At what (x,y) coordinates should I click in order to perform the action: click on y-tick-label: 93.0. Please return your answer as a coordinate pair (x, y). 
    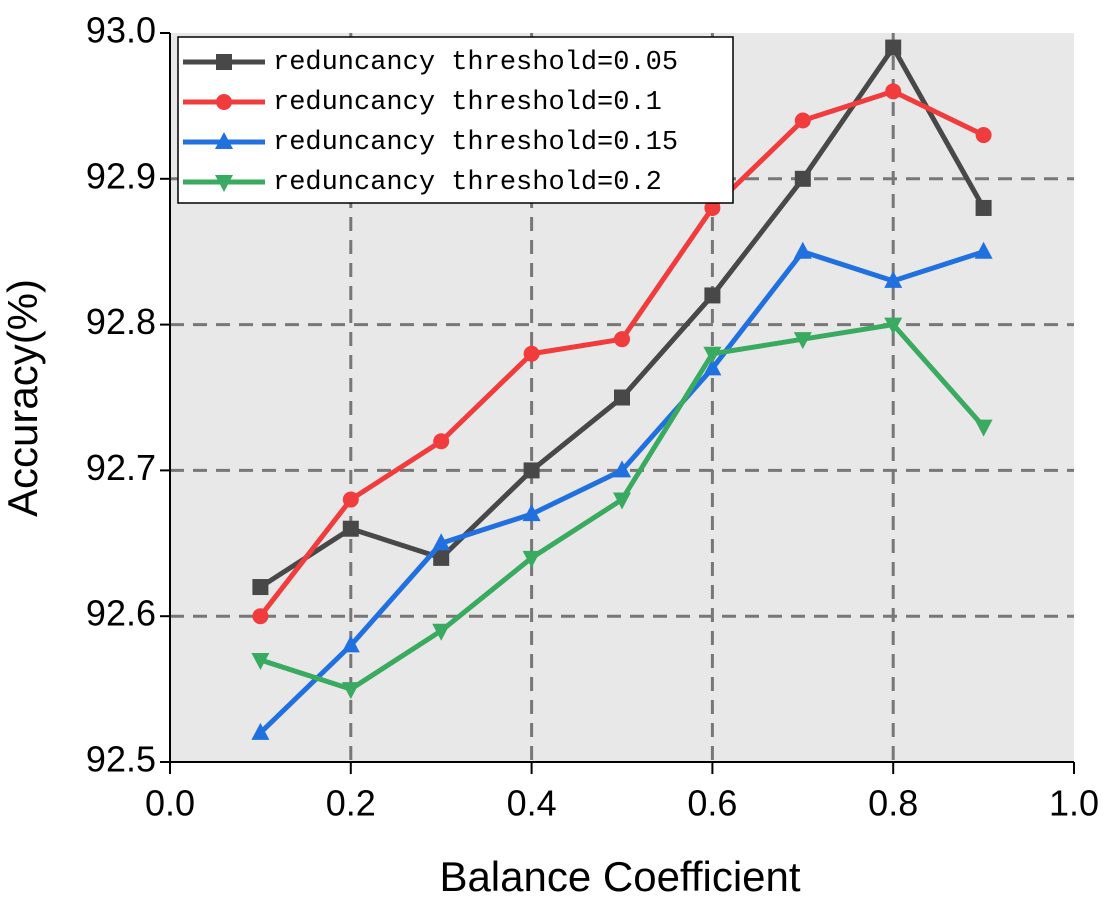
    Looking at the image, I should click on (121, 30).